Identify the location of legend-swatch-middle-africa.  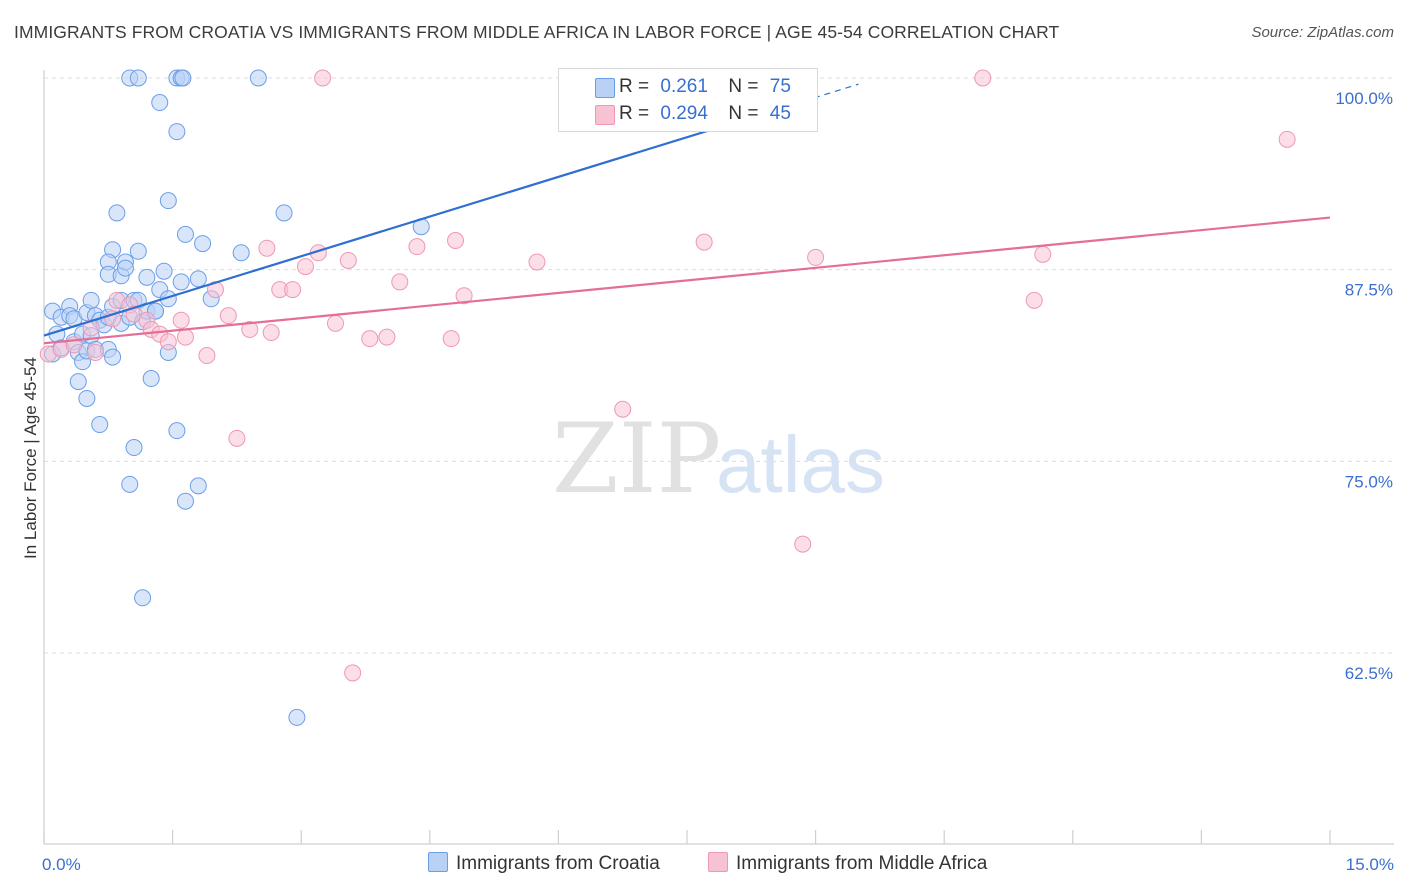
(605, 115).